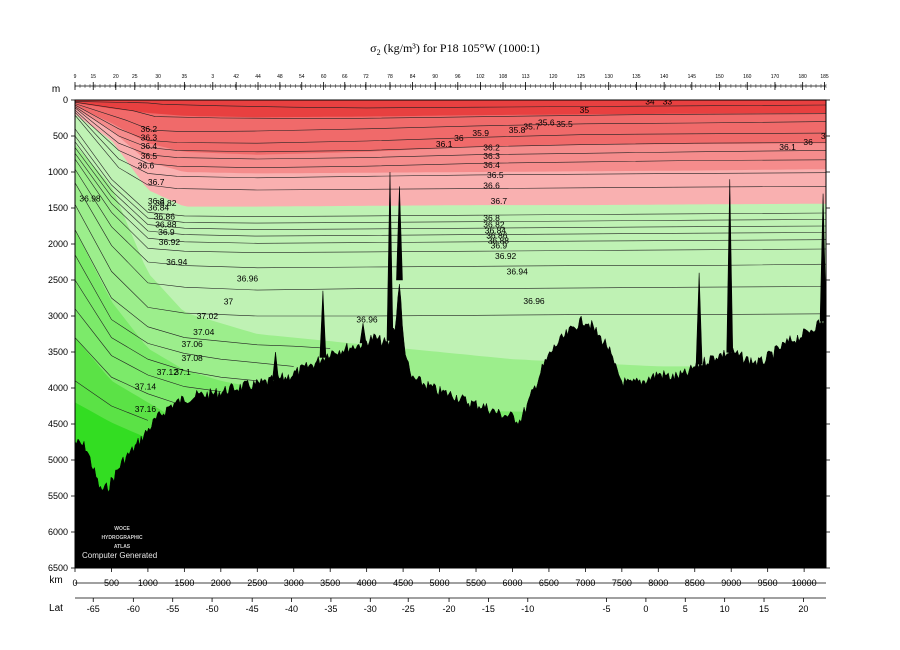 The height and width of the screenshot is (650, 900). Describe the element at coordinates (248, 279) in the screenshot. I see `contour-label-43: 36.96` at that location.